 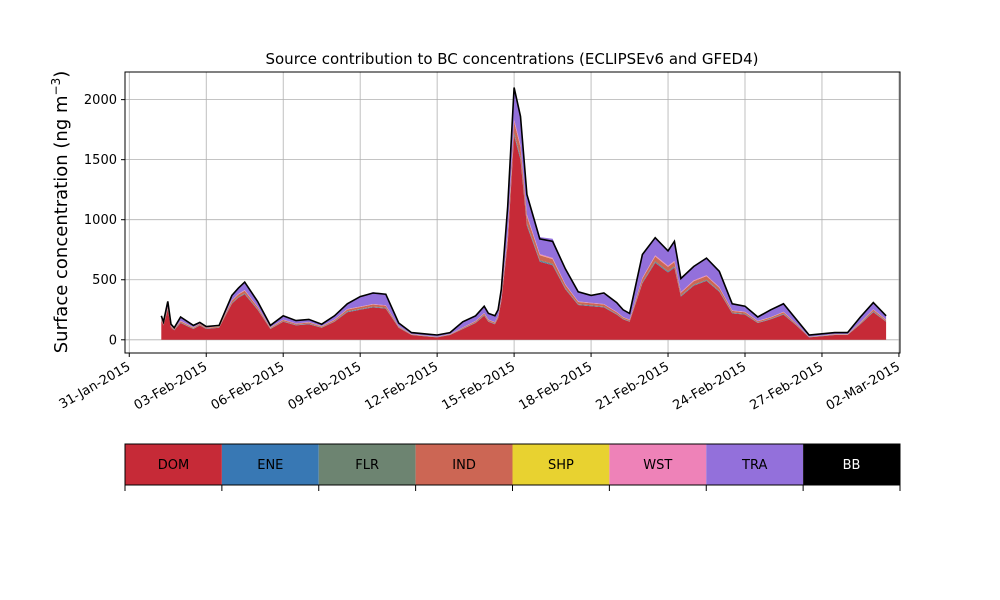 I want to click on legend-label-wst: WST, so click(x=657, y=465).